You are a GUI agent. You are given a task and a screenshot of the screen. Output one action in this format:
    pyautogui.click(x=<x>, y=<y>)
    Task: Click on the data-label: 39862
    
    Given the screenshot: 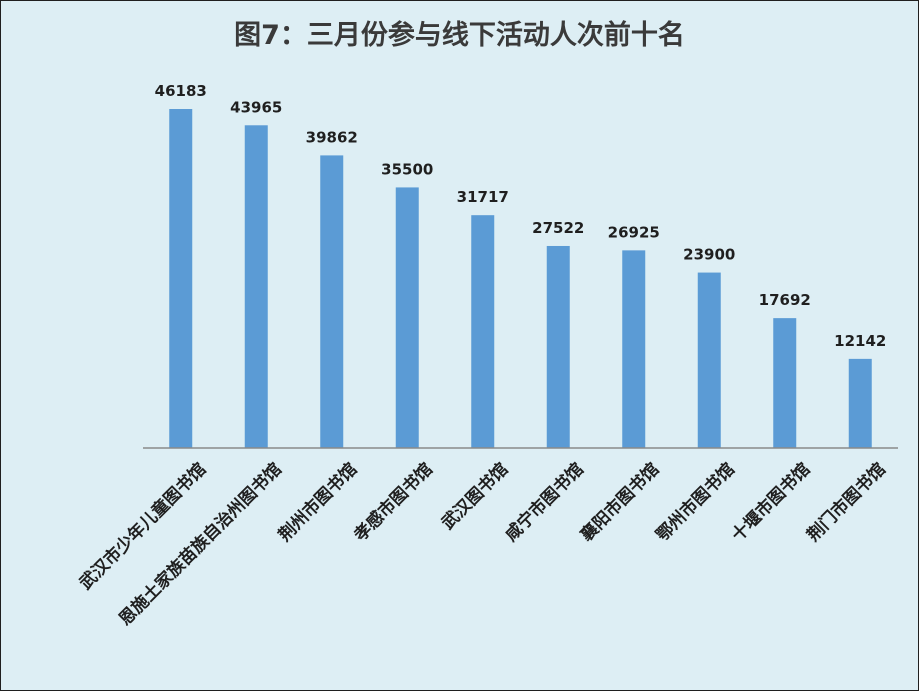 What is the action you would take?
    pyautogui.click(x=332, y=137)
    